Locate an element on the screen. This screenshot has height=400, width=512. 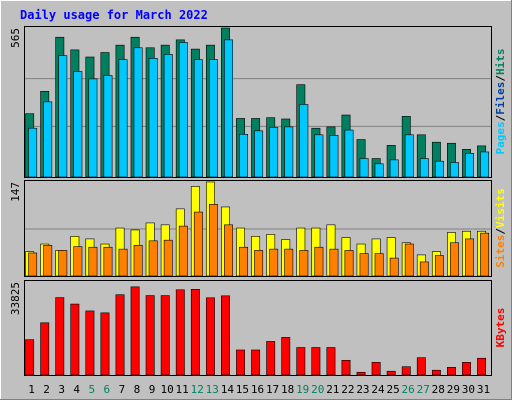
x-tick-label: 18 is located at coordinates (287, 389).